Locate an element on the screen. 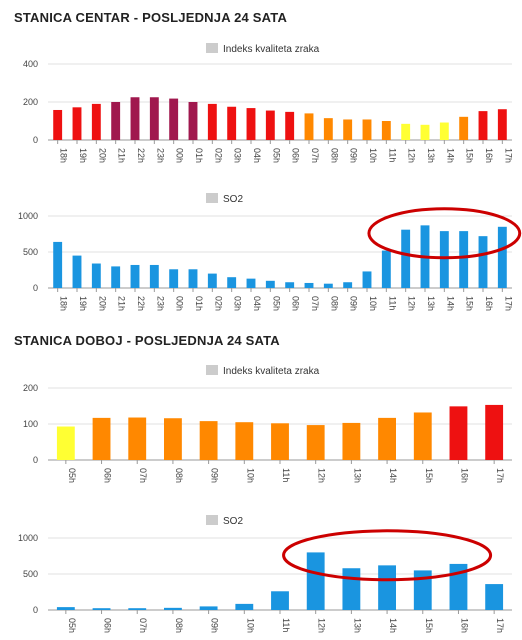 This screenshot has height=640, width=522. x-tick-label: 19h is located at coordinates (83, 303).